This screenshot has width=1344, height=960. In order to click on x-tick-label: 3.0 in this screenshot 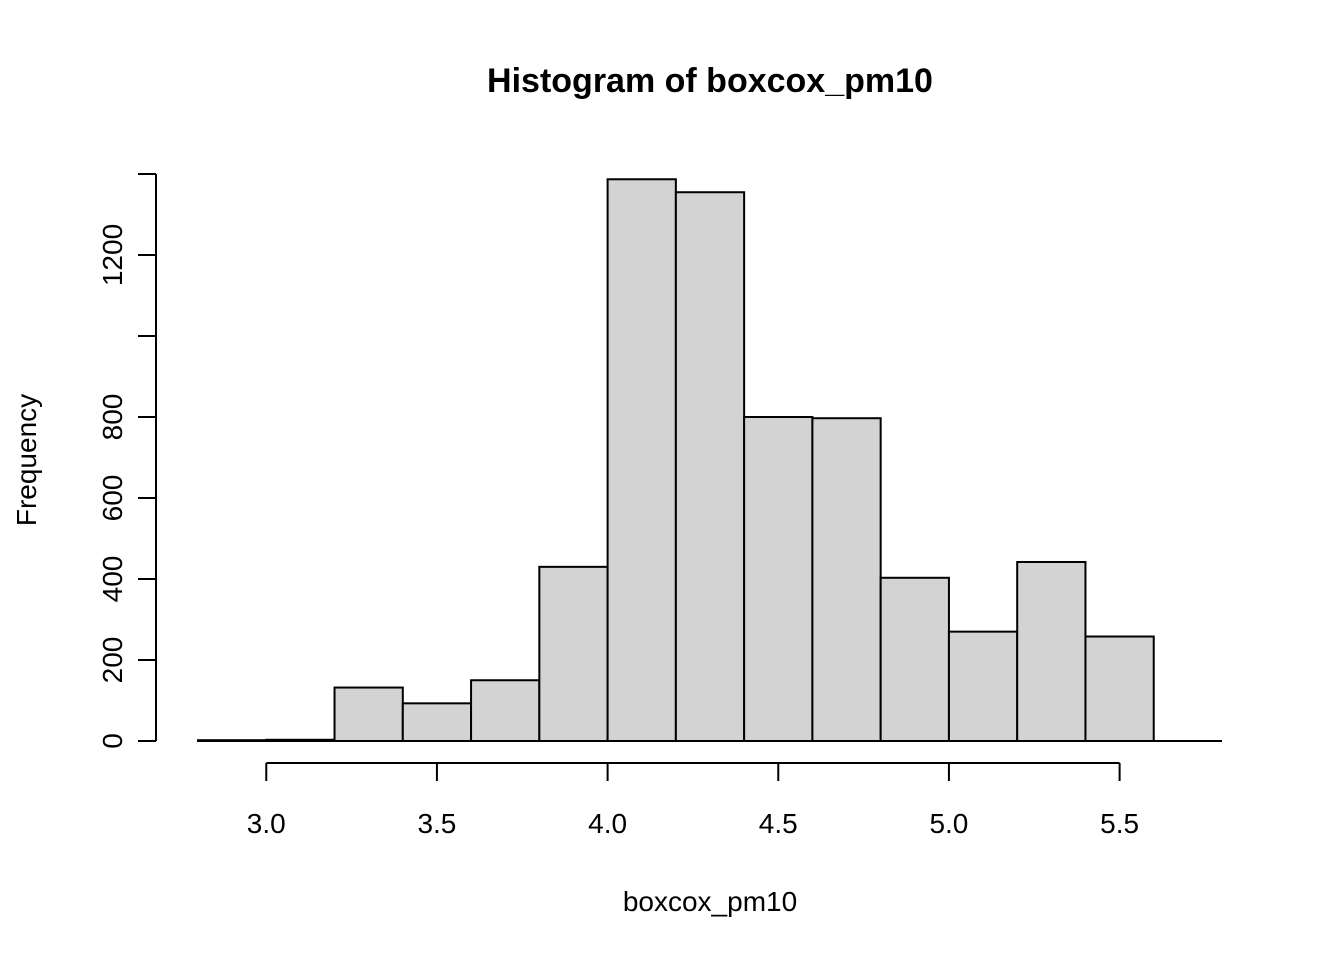, I will do `click(266, 823)`.